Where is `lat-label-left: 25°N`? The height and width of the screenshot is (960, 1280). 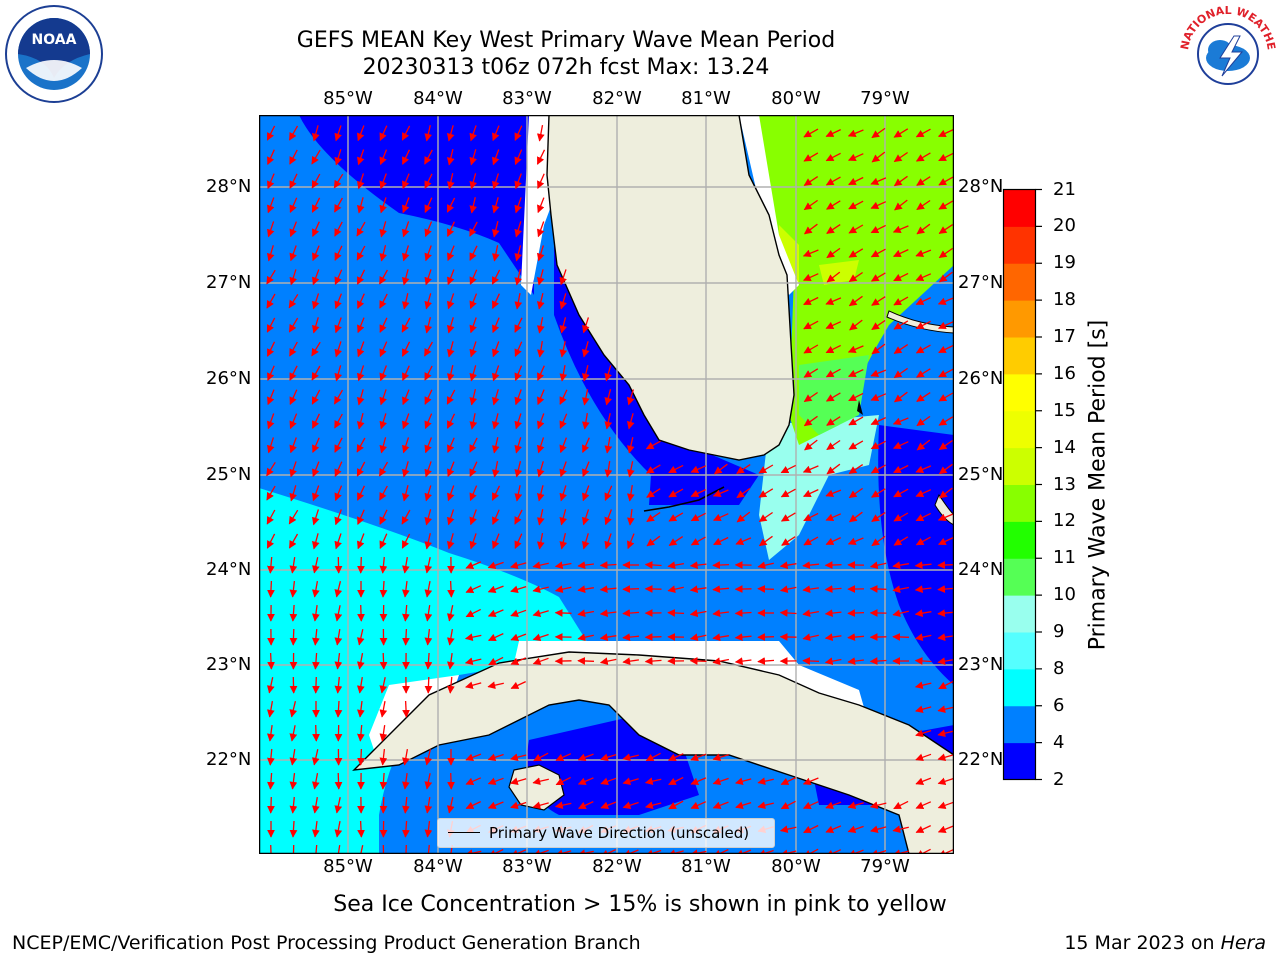 lat-label-left: 25°N is located at coordinates (229, 474).